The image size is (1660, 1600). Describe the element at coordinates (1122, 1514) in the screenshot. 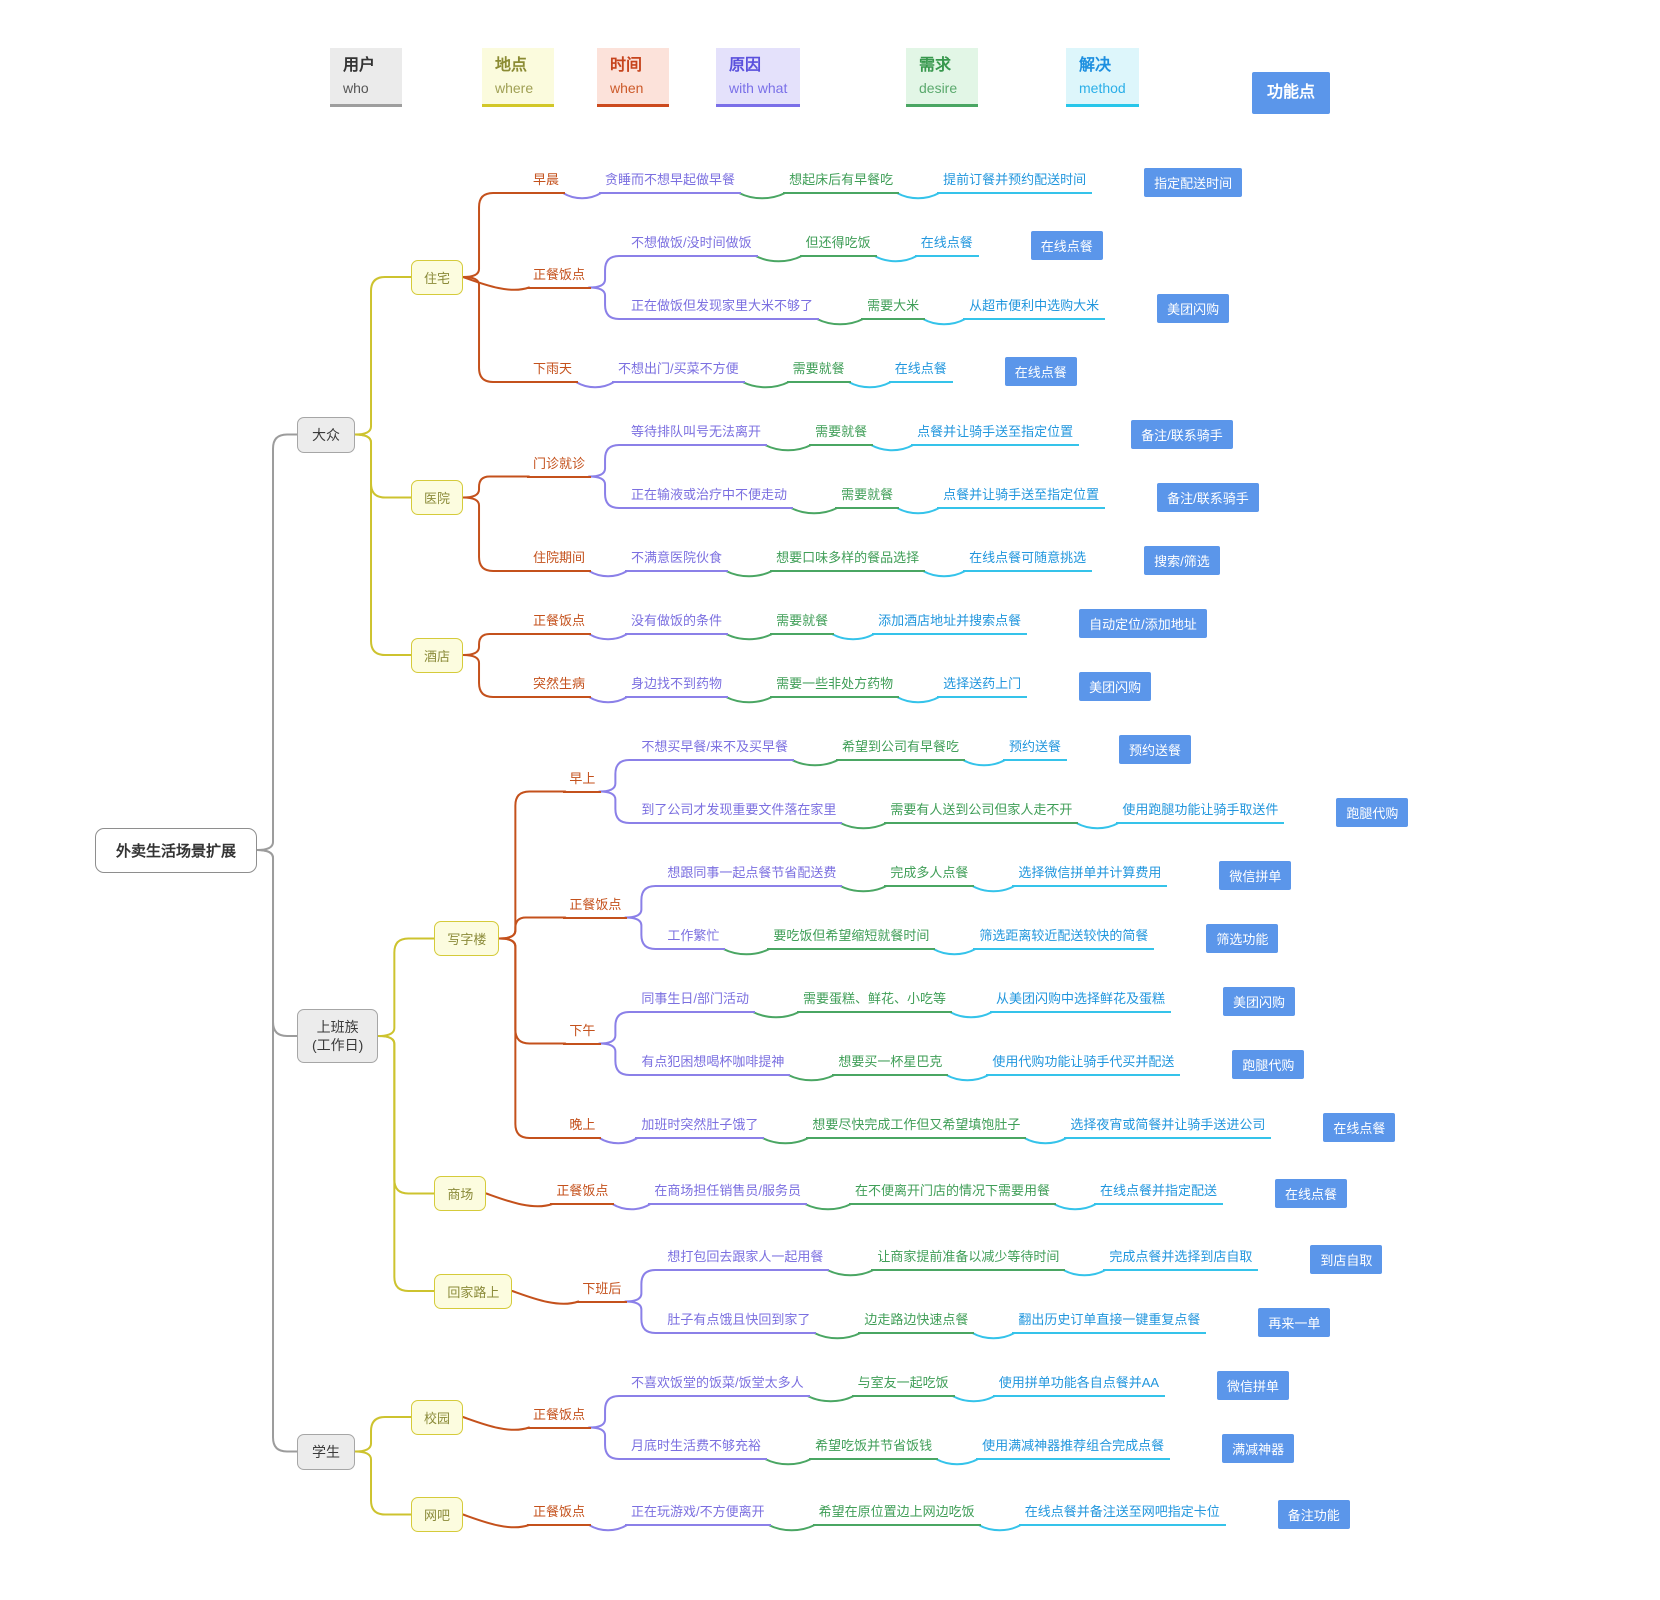

I see `node-method: 在线点餐并备注送至网吧指定卡位` at that location.